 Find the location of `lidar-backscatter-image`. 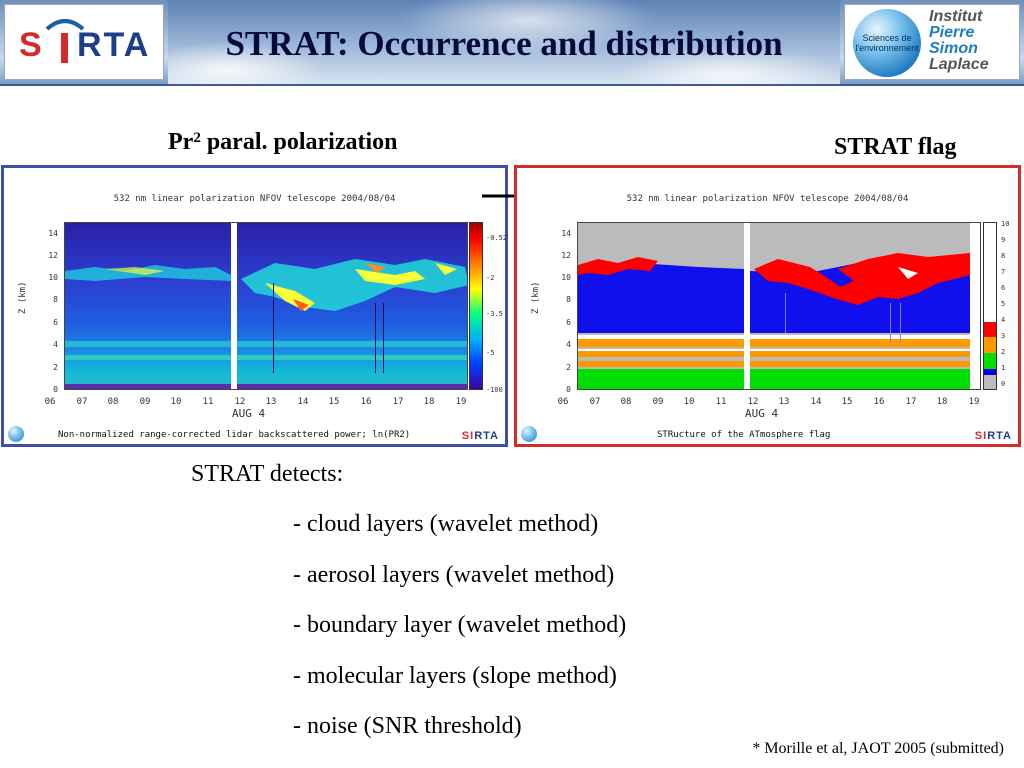

lidar-backscatter-image is located at coordinates (266, 306).